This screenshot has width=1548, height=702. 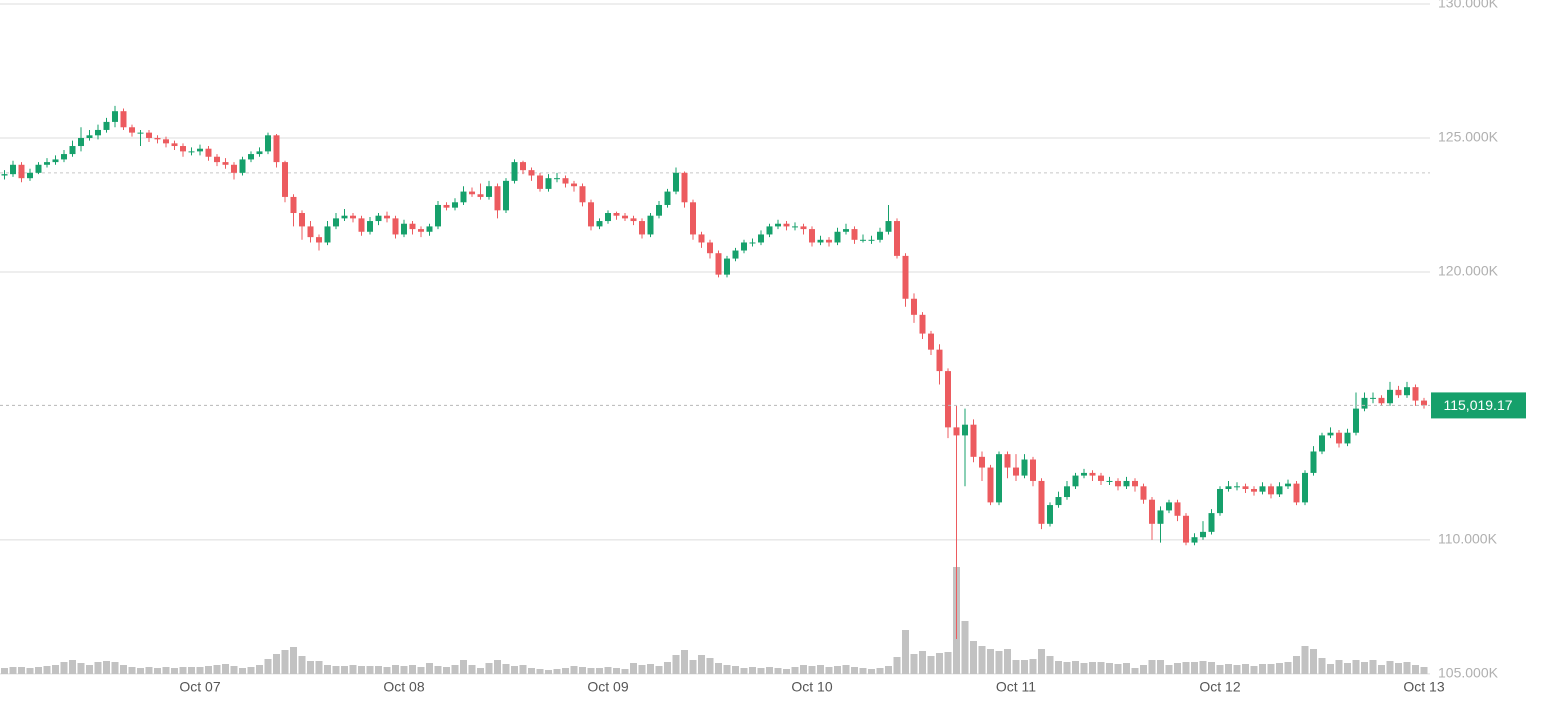 What do you see at coordinates (1468, 673) in the screenshot?
I see `y-tick-label: 105.000K` at bounding box center [1468, 673].